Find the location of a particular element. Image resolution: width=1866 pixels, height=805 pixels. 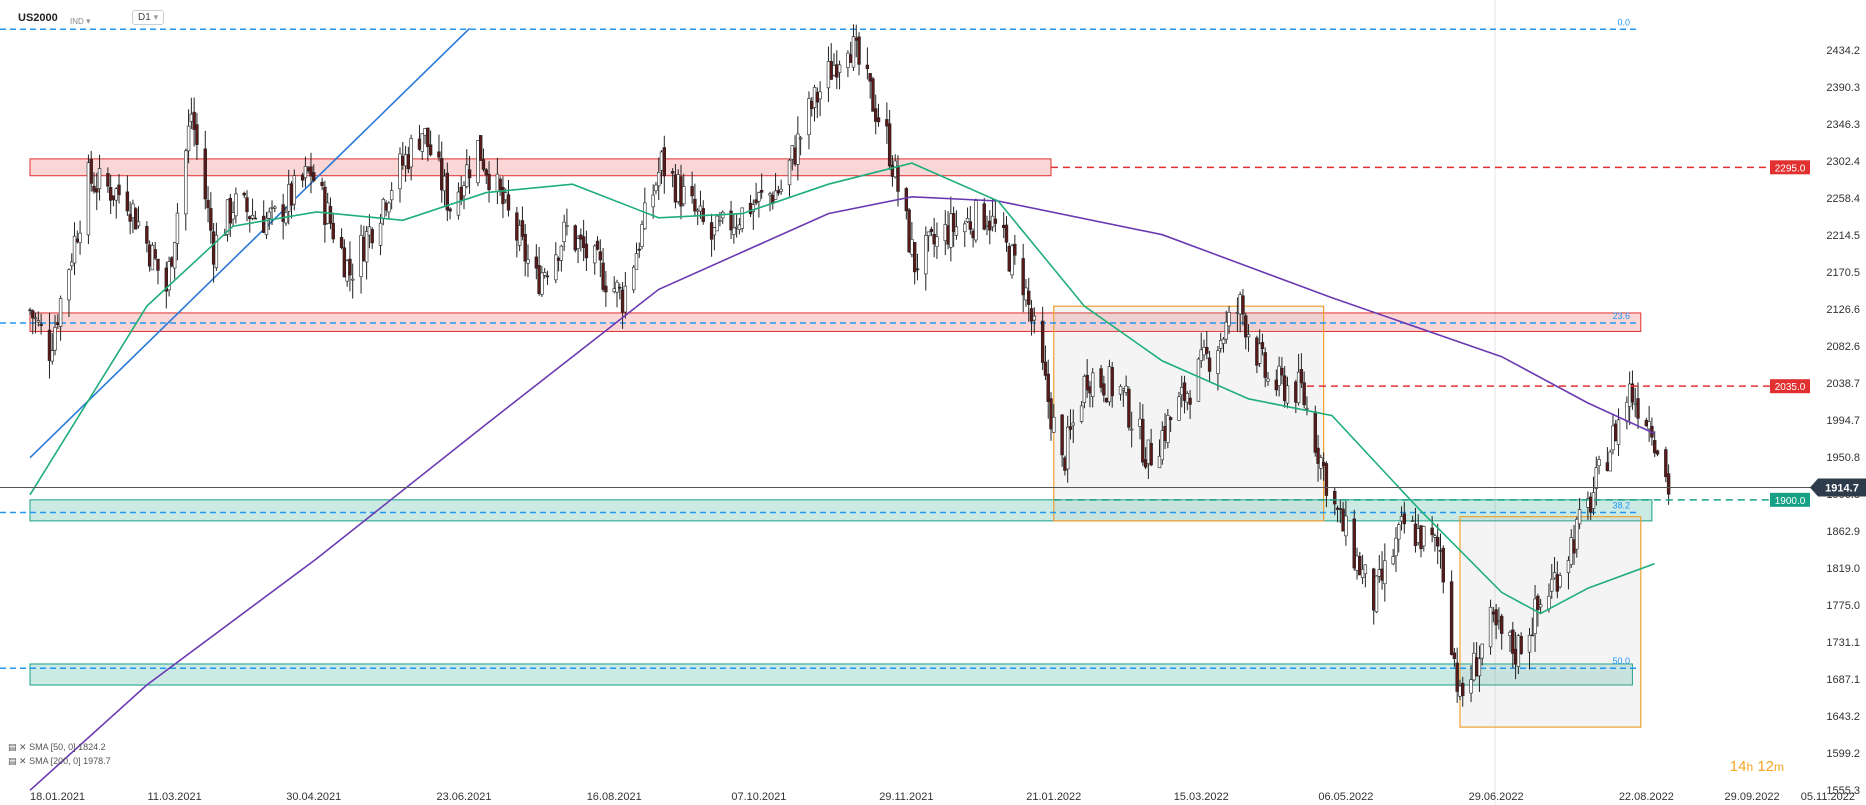

legend-sma200: ▤ ✕ SMA [200, 0] 1978.7 is located at coordinates (59, 761).